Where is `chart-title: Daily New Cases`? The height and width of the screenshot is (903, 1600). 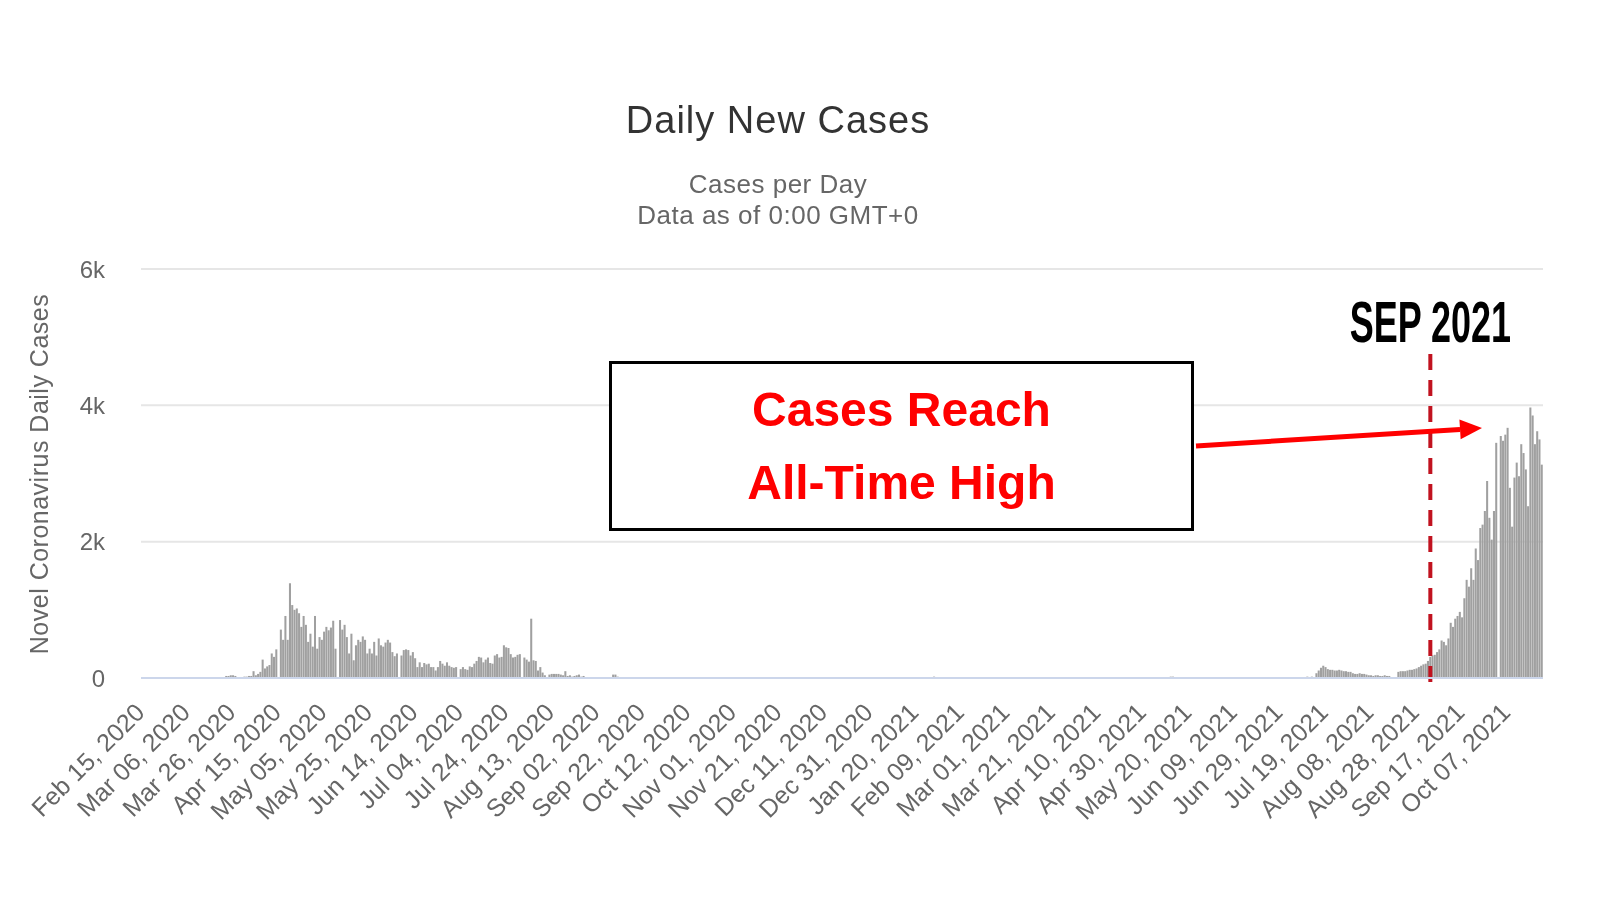 chart-title: Daily New Cases is located at coordinates (778, 120).